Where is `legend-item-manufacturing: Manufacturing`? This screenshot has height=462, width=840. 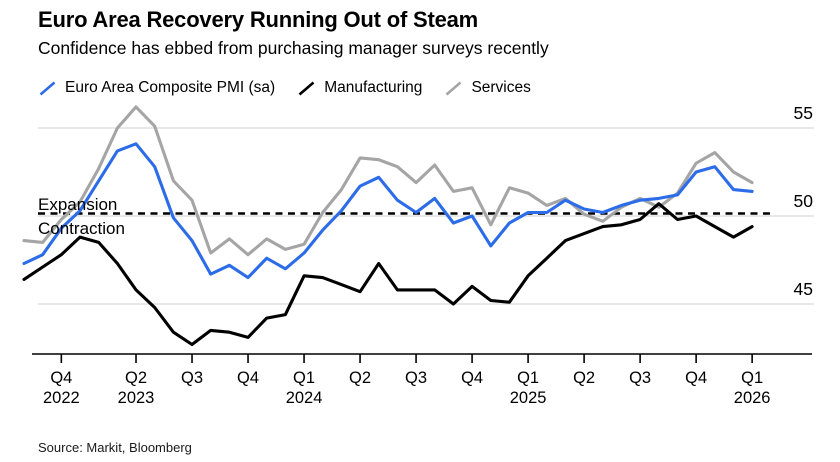 legend-item-manufacturing: Manufacturing is located at coordinates (359, 88).